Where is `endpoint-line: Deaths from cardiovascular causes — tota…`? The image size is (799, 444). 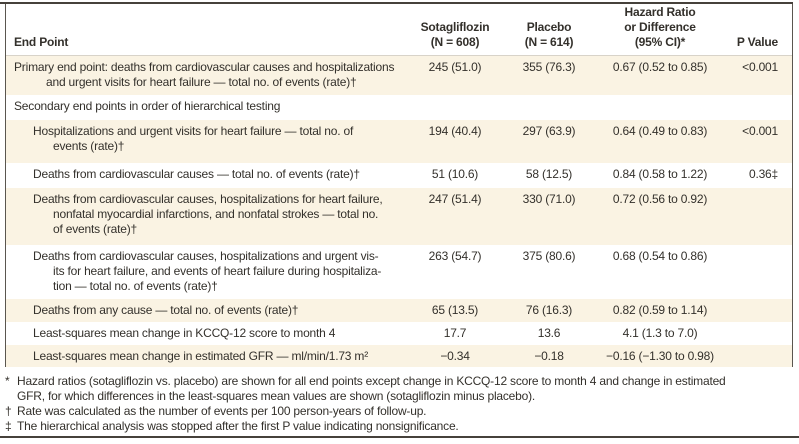
endpoint-line: Deaths from cardiovascular causes — tota… is located at coordinates (196, 174).